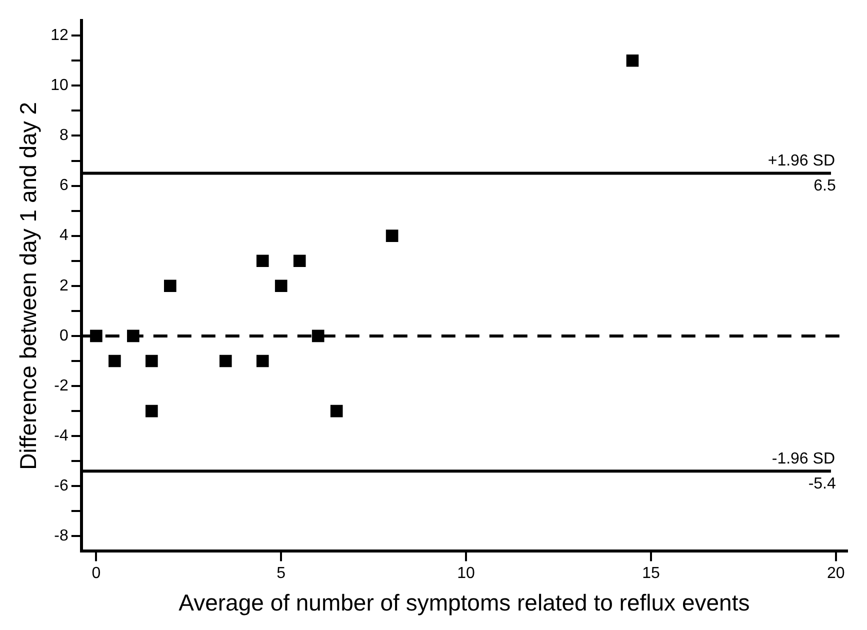 This screenshot has height=630, width=867. What do you see at coordinates (61, 385) in the screenshot?
I see `y-tick-label: -2` at bounding box center [61, 385].